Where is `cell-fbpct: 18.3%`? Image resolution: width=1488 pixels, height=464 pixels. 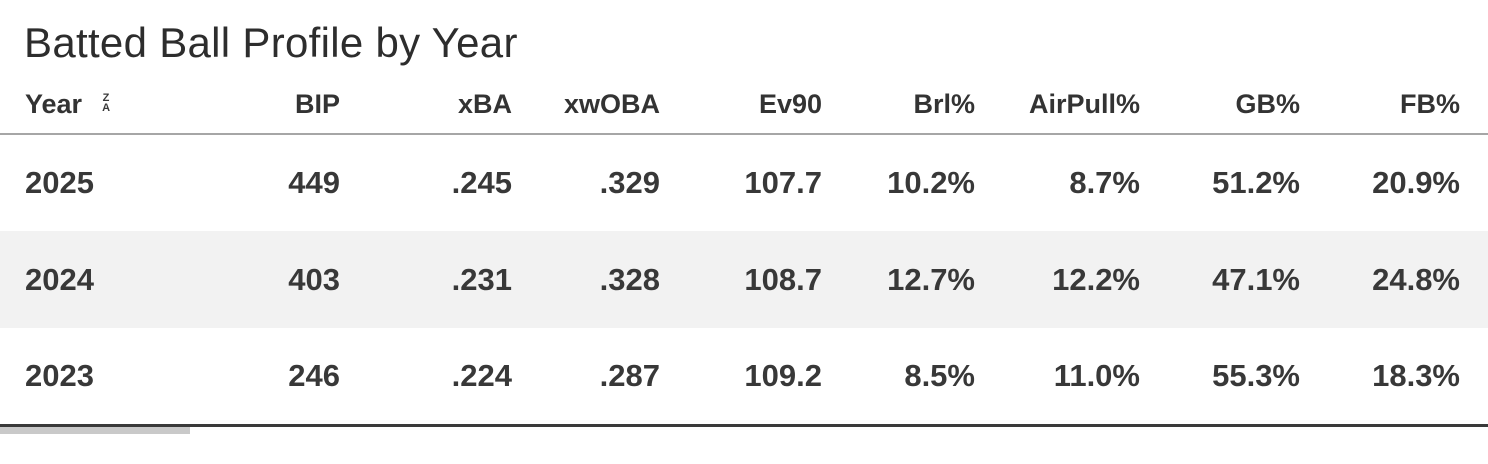 cell-fbpct: 18.3% is located at coordinates (1416, 375).